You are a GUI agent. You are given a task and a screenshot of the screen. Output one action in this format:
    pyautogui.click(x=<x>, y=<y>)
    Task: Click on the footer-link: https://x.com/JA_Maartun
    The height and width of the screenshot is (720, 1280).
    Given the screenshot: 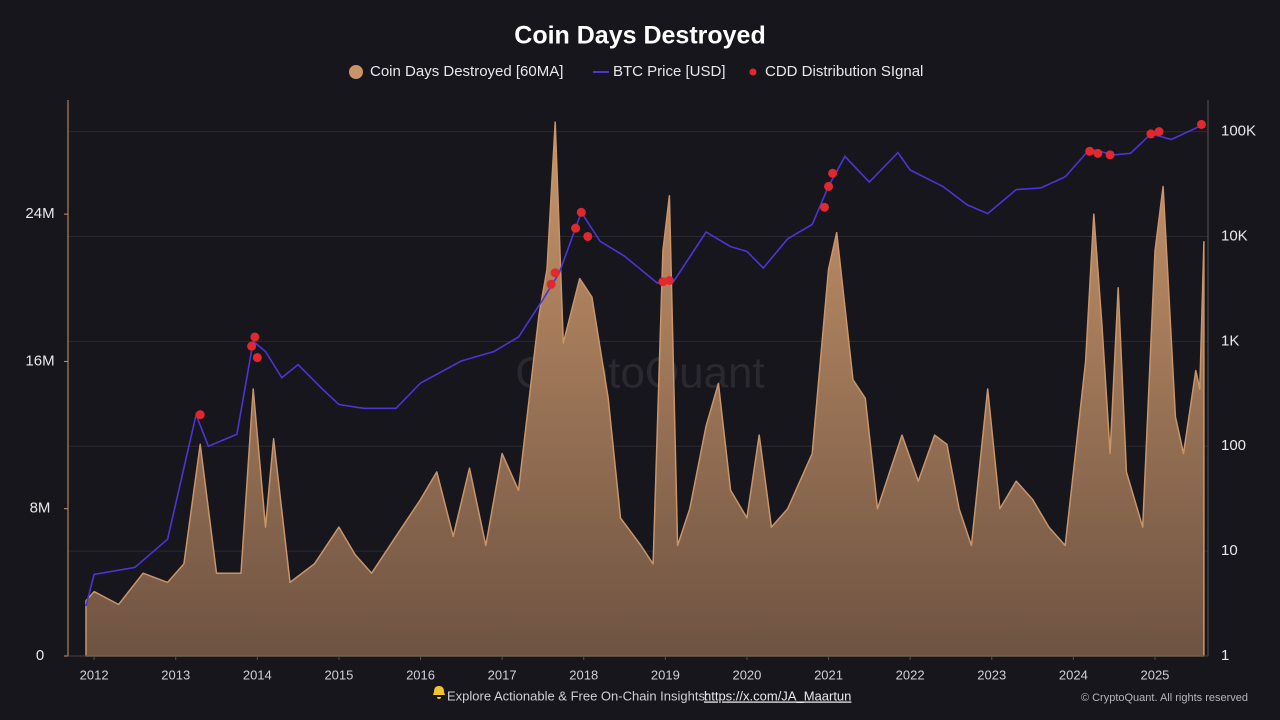 What is the action you would take?
    pyautogui.click(x=777, y=695)
    